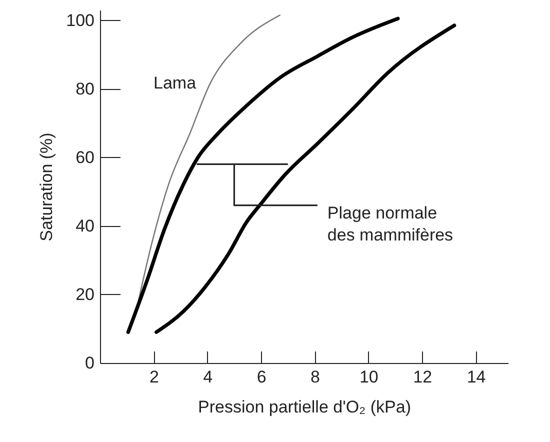 The image size is (550, 442). Describe the element at coordinates (476, 377) in the screenshot. I see `x-tick-label: 14` at that location.